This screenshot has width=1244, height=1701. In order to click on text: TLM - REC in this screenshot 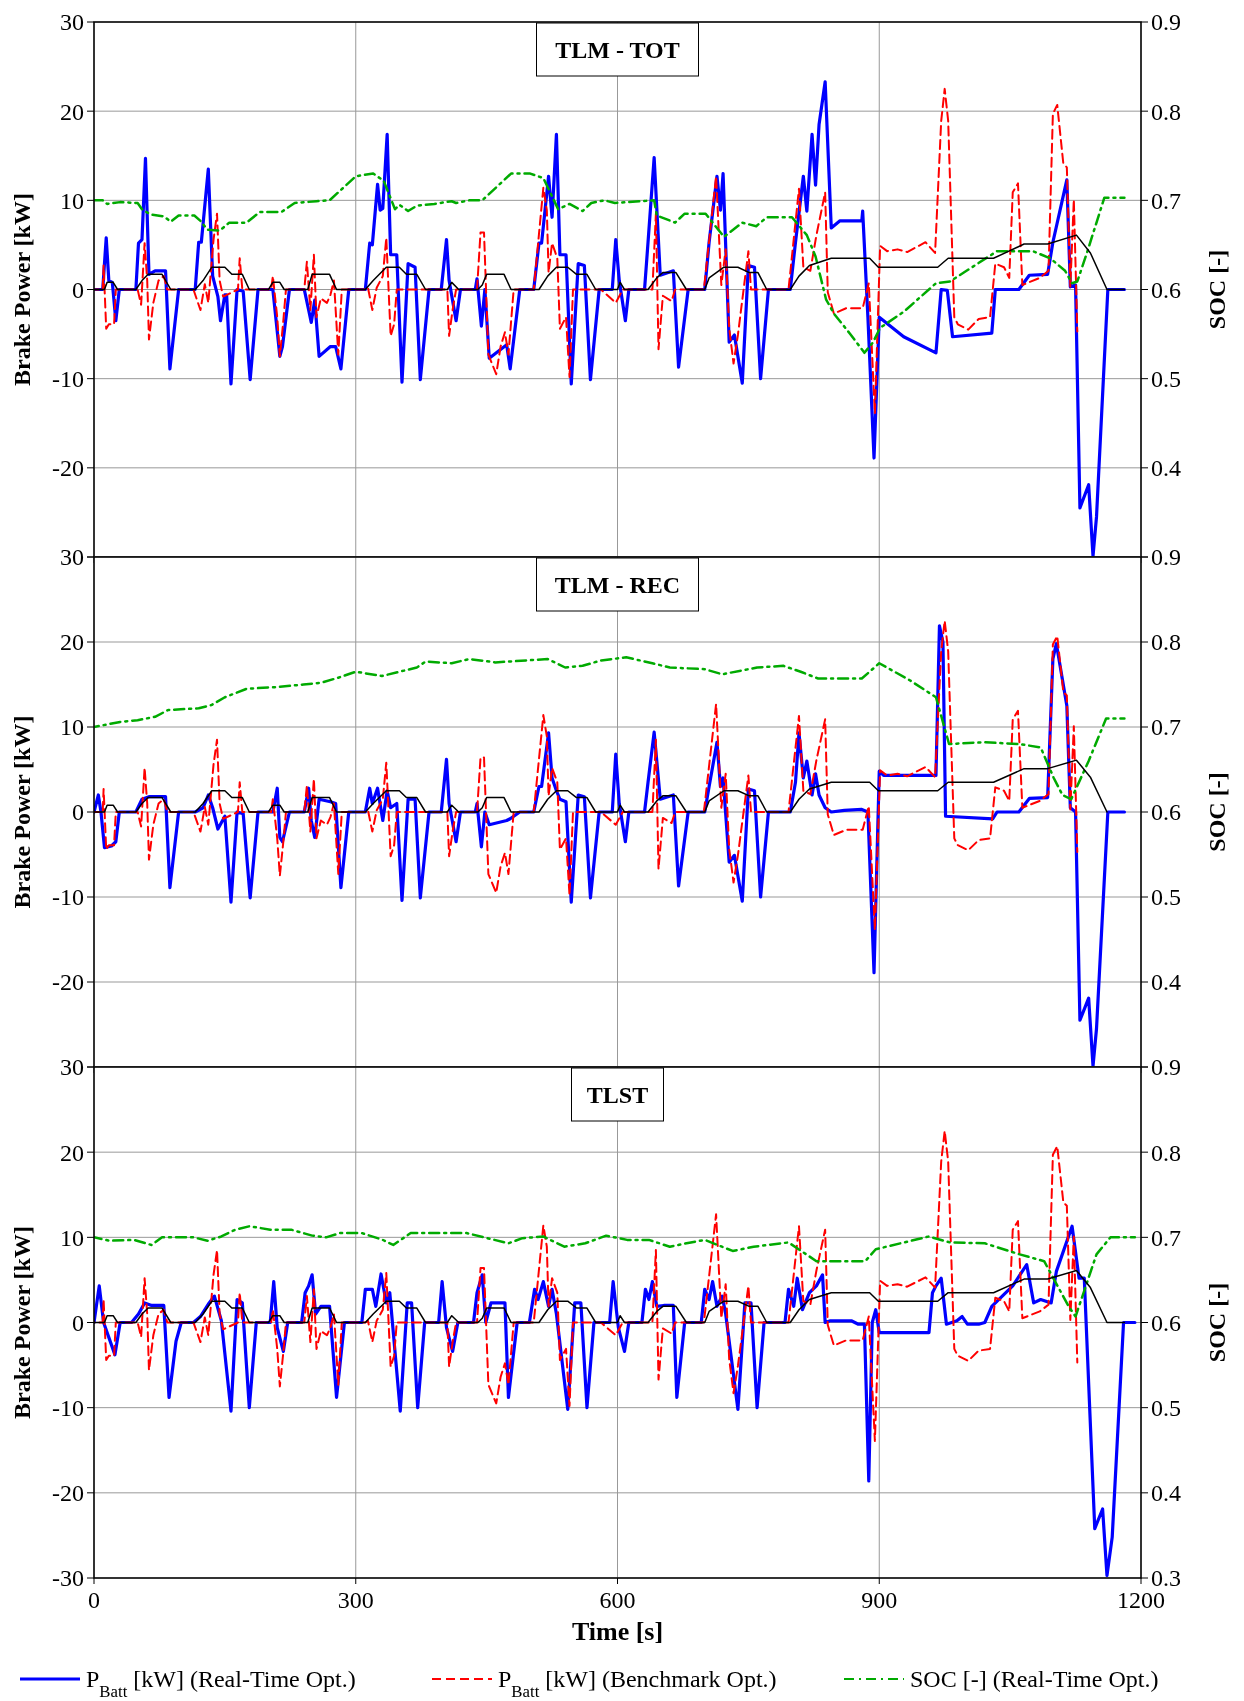, I will do `click(617, 585)`.